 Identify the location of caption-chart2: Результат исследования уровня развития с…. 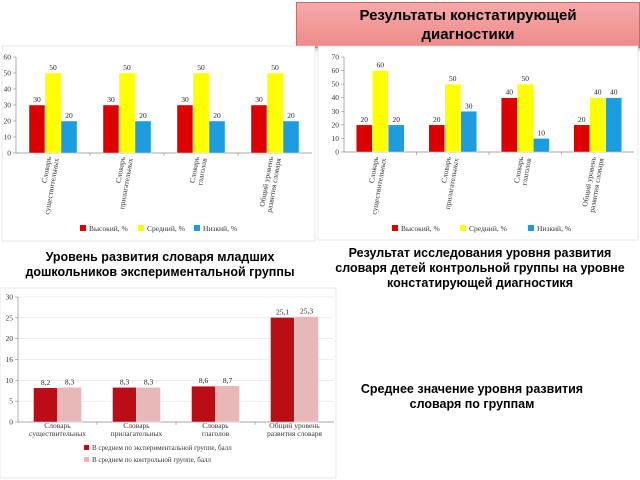
(480, 268).